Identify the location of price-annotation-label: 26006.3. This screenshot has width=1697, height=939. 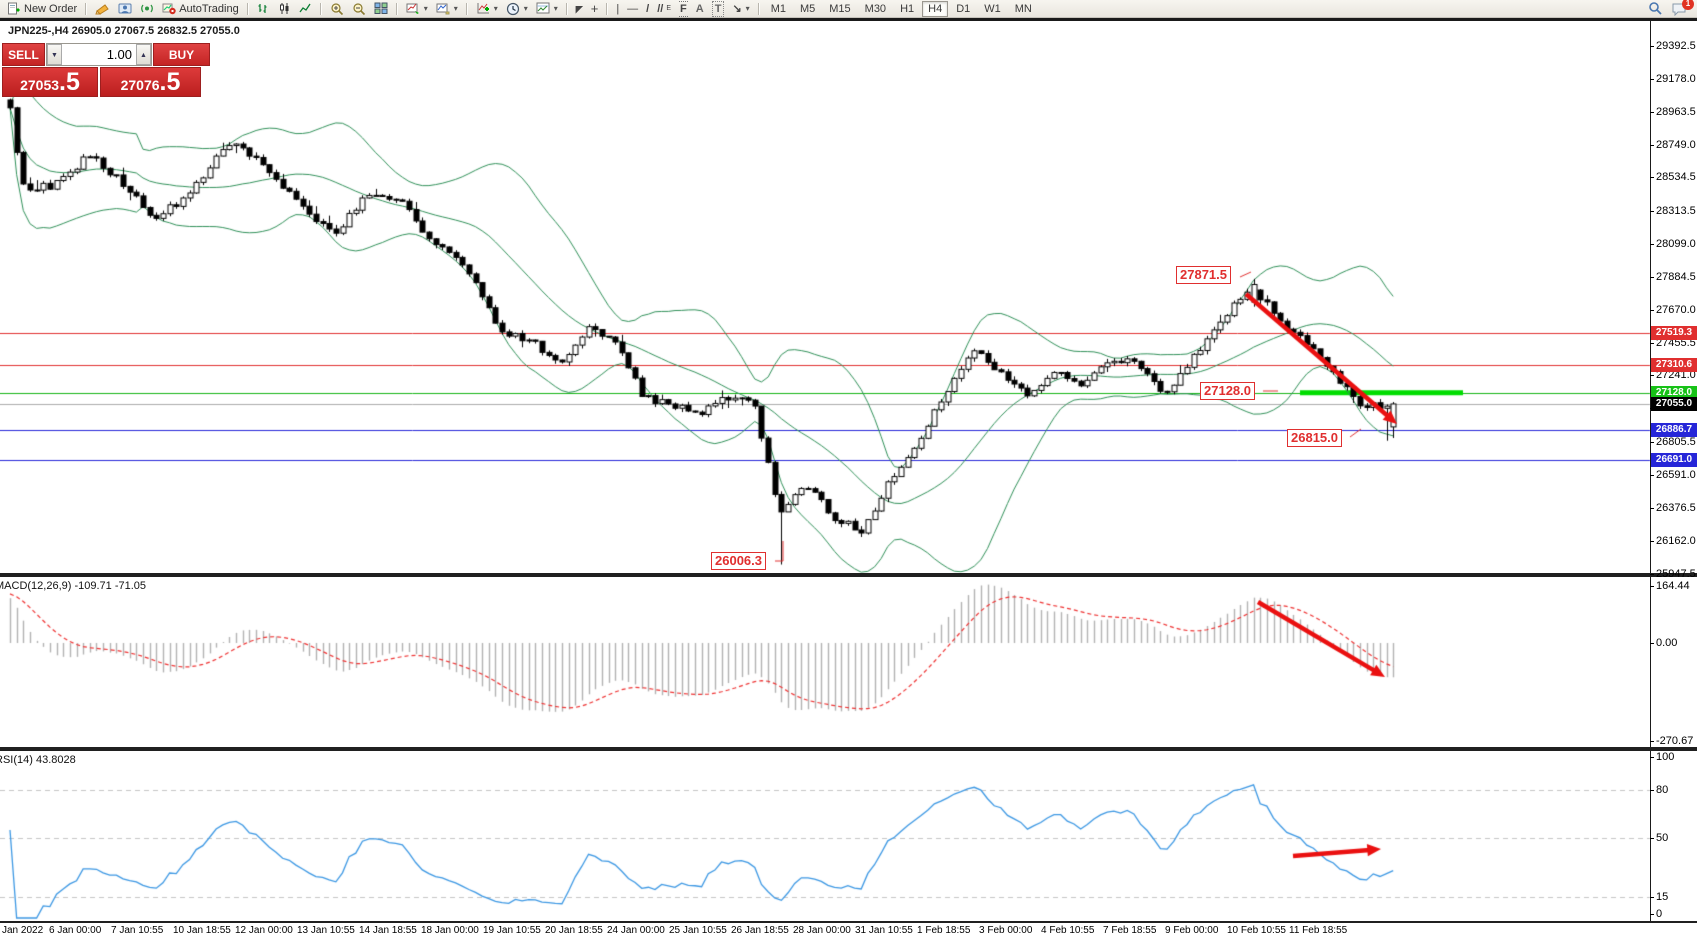
(738, 561).